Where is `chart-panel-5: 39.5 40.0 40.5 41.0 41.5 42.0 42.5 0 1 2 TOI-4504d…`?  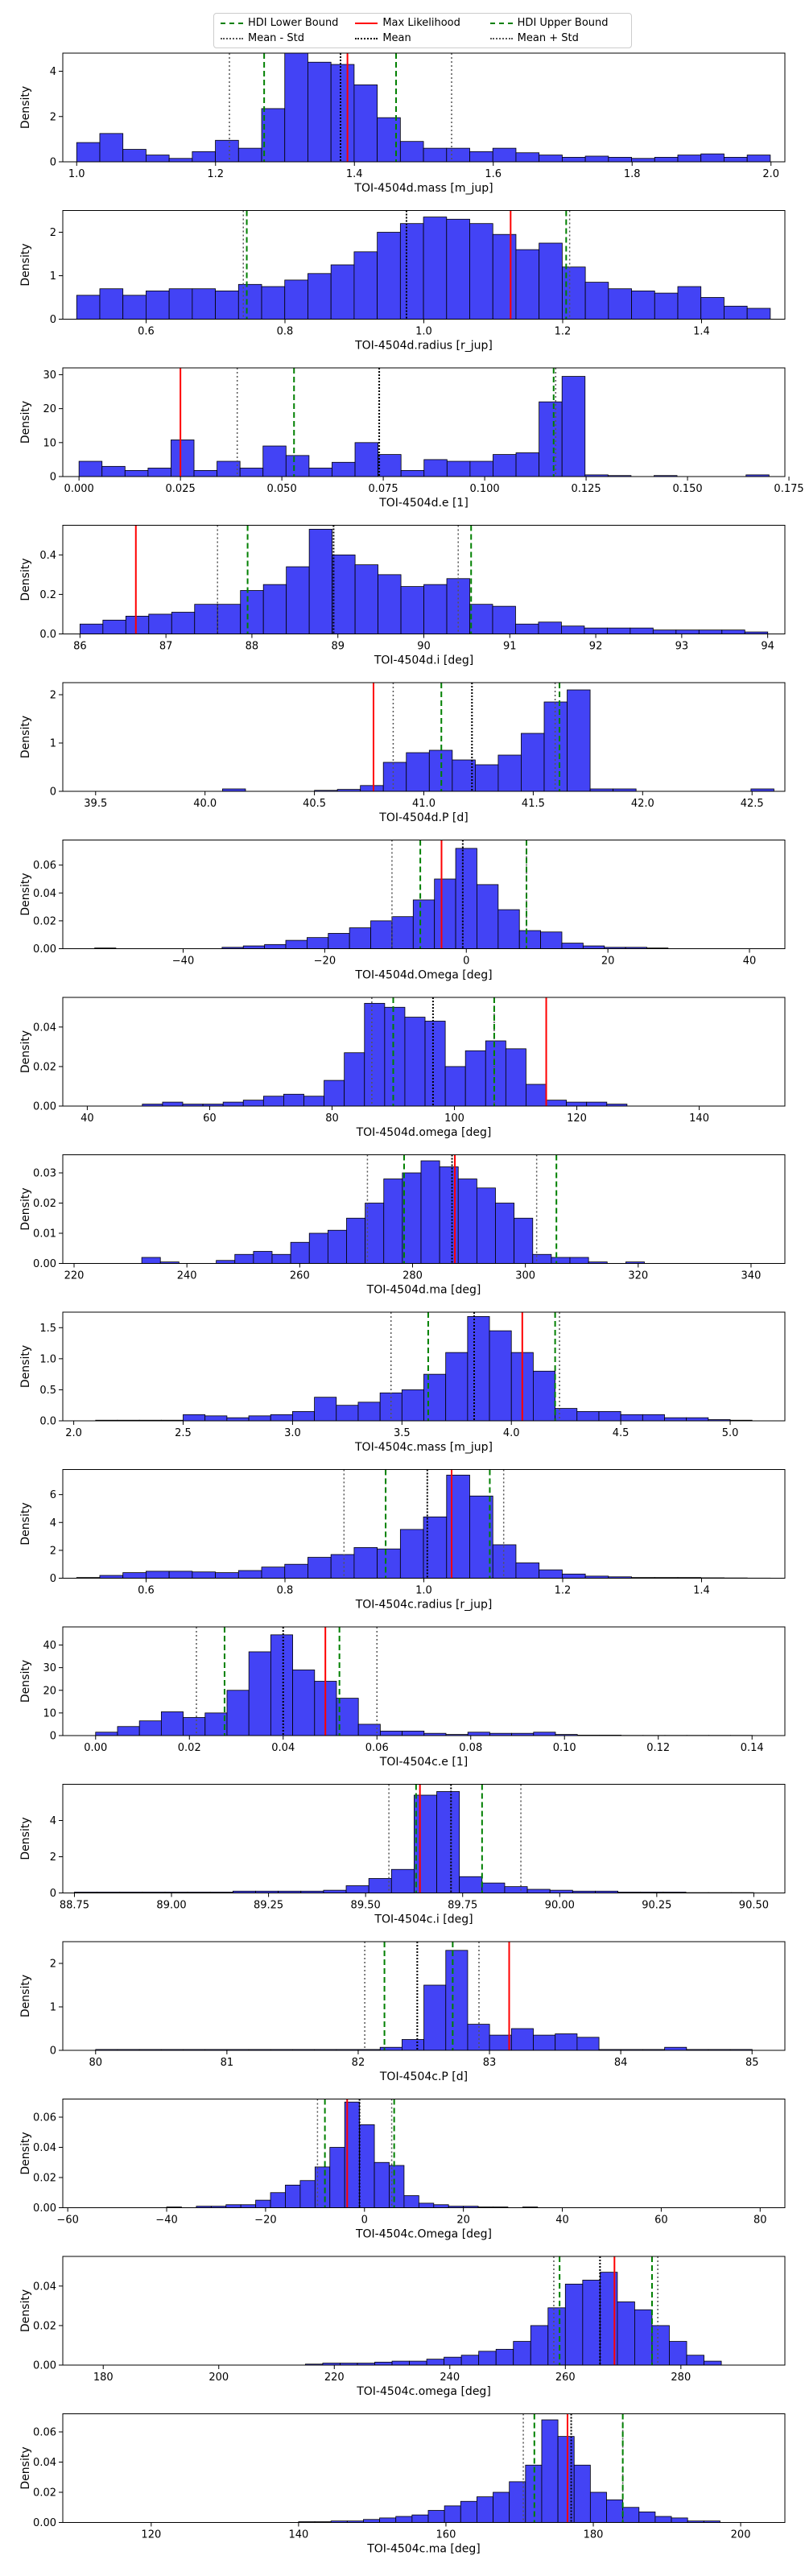
chart-panel-5: 39.5 40.0 40.5 41.0 41.5 42.0 42.5 0 1 2 TOI-4504d… is located at coordinates (402, 753).